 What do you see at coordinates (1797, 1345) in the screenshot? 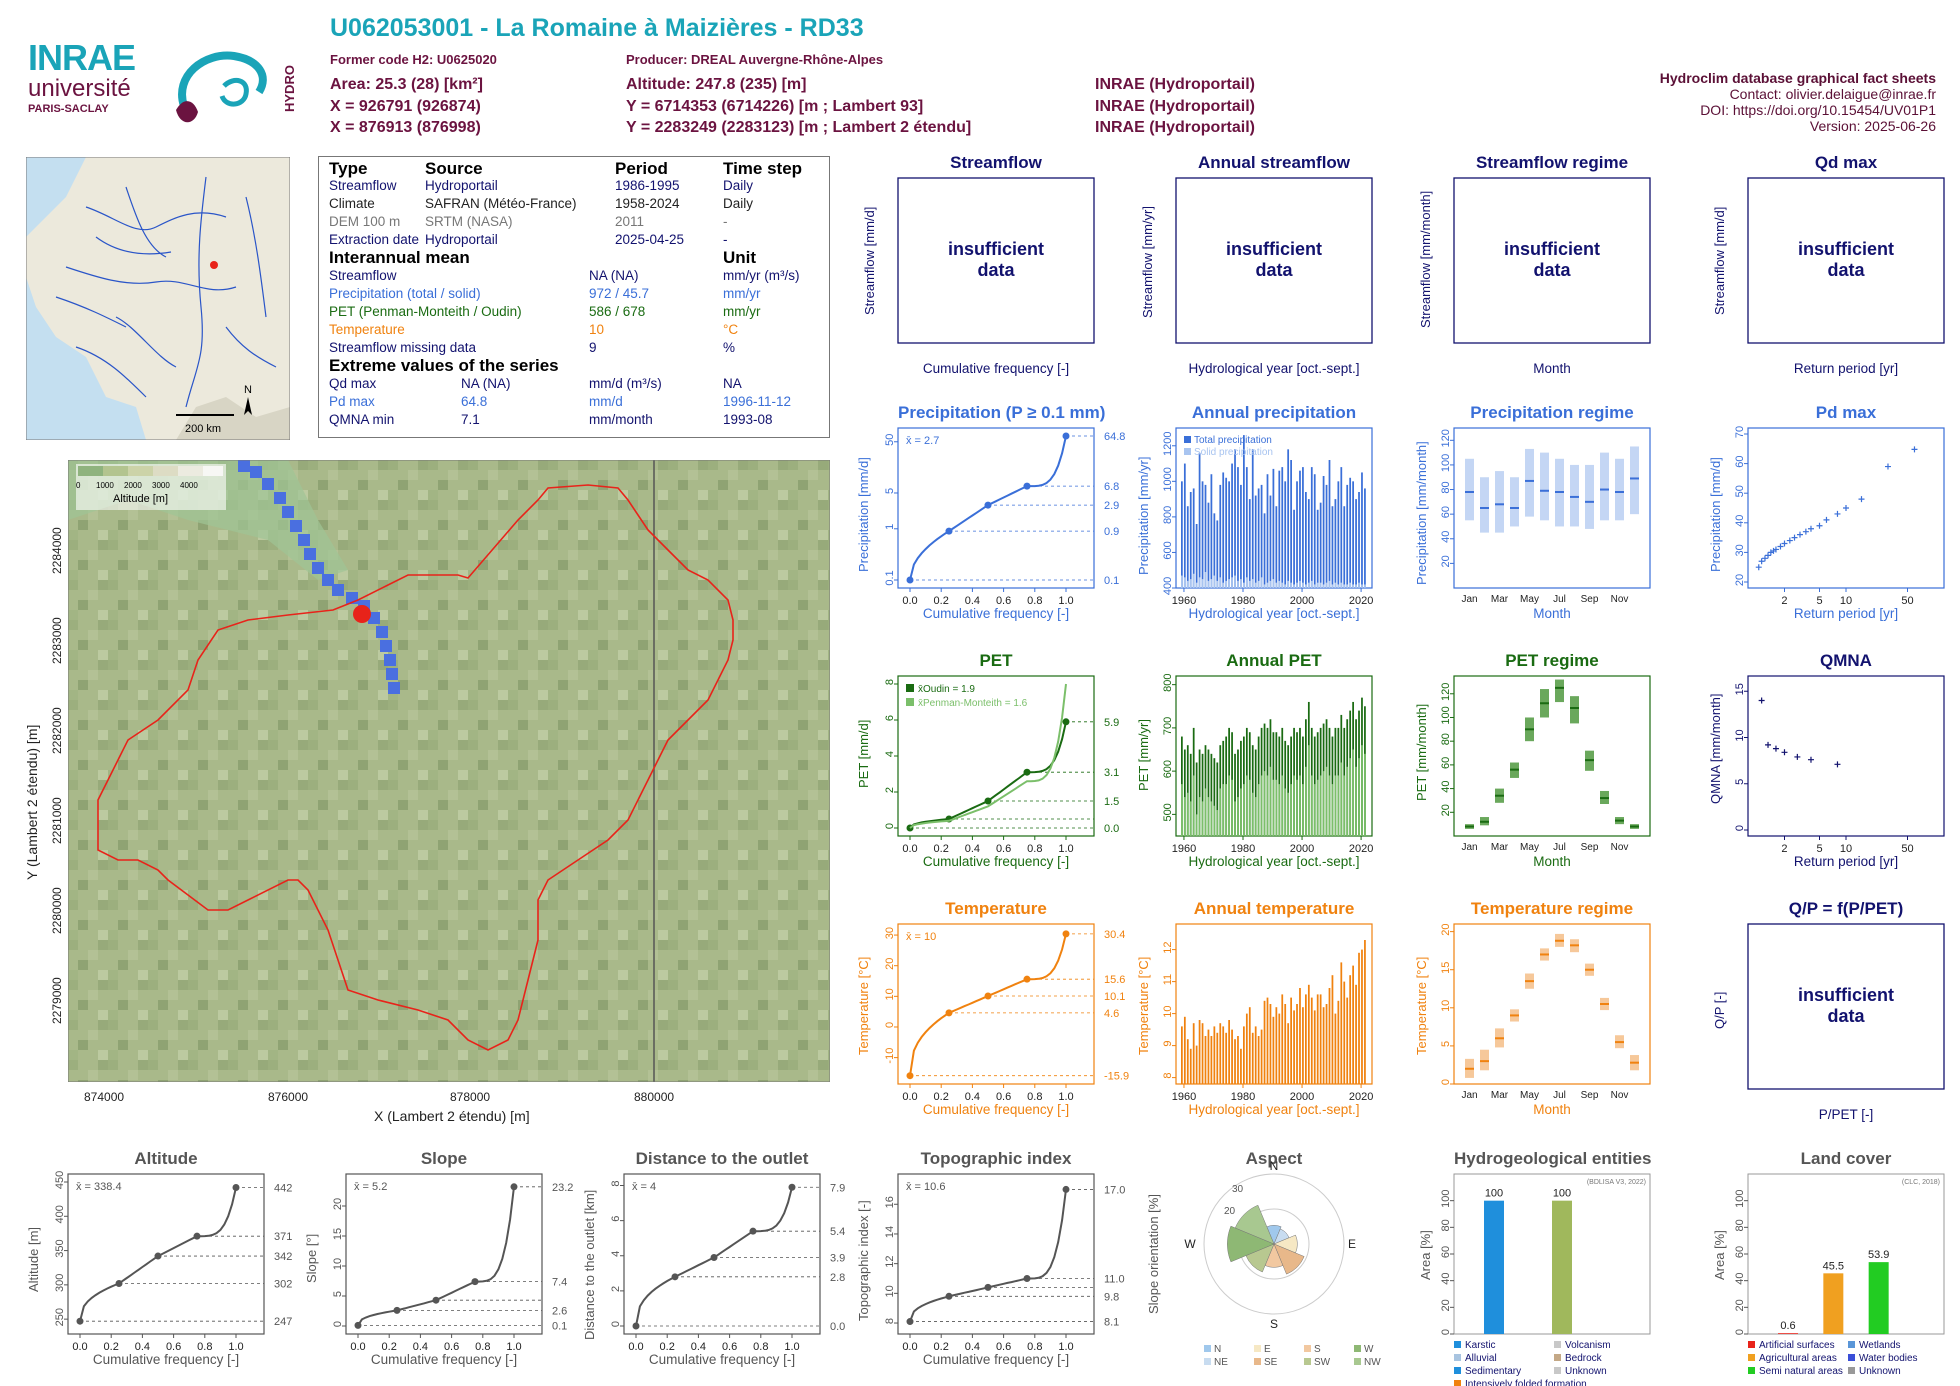
I see `landcover-legend-label: Artificial surfaces` at bounding box center [1797, 1345].